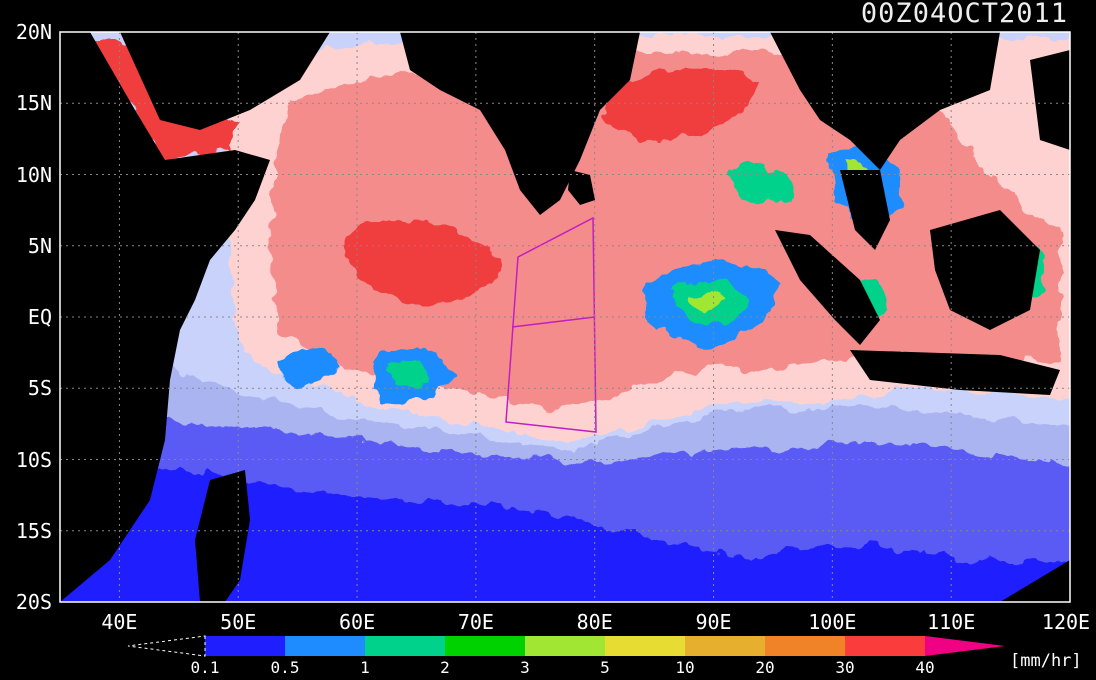 The image size is (1096, 680). Describe the element at coordinates (713, 622) in the screenshot. I see `longitude-label: 90E` at that location.